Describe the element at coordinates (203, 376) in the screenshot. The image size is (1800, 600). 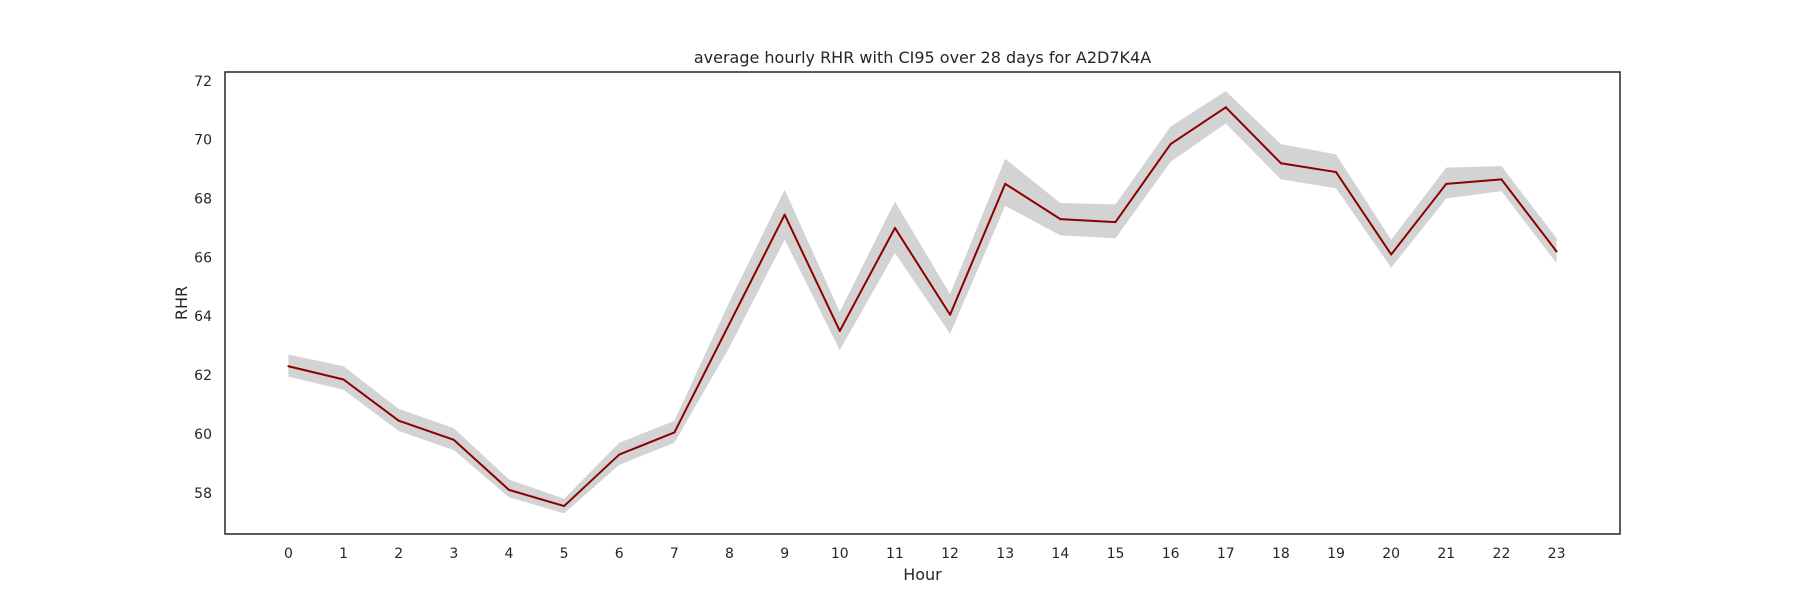
I see `y-tick-label: 62` at that location.